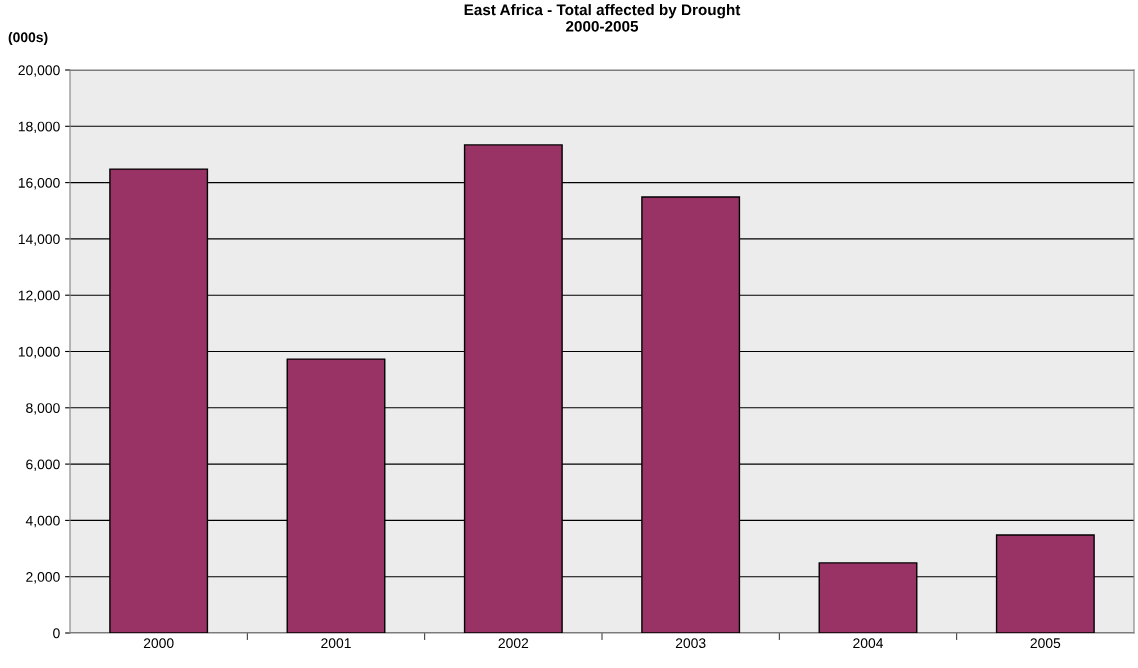 The width and height of the screenshot is (1138, 668). I want to click on y-tick-label: 12,000, so click(39, 296).